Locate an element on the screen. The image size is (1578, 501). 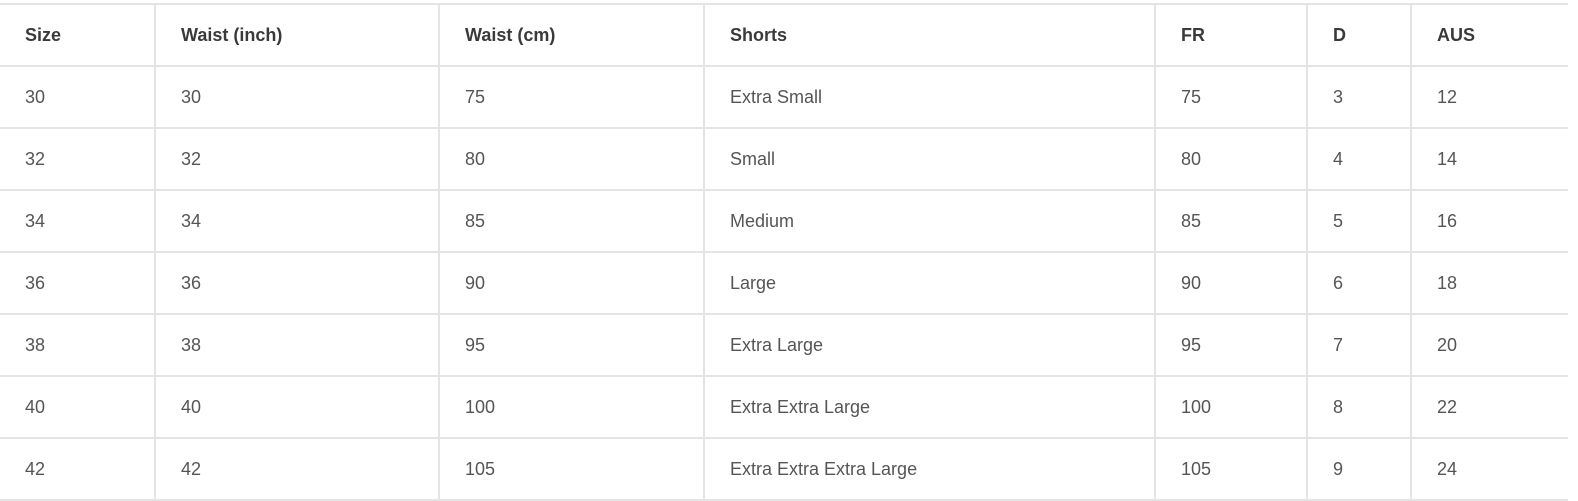
cell-waist-cm: 90 is located at coordinates (571, 283).